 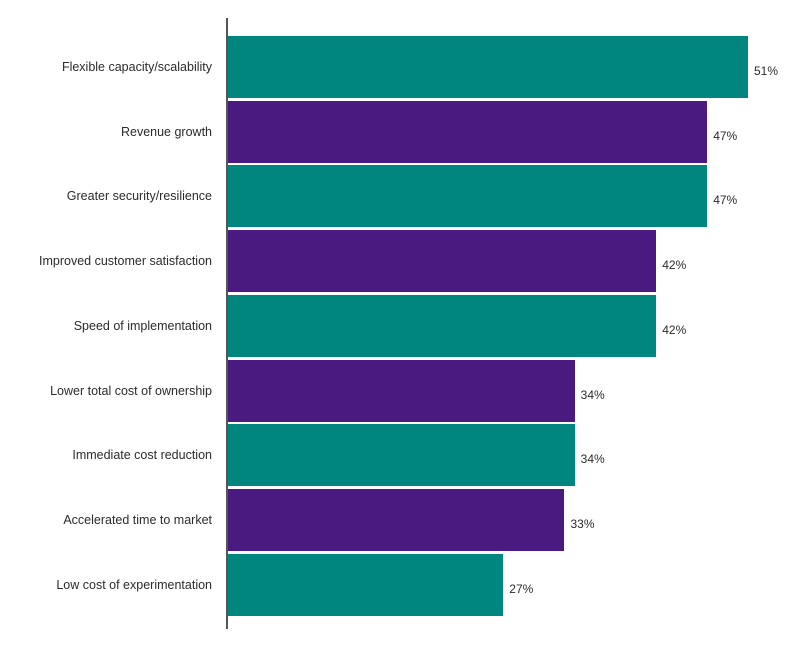 I want to click on category-label: Improved customer satisfaction, so click(x=125, y=261).